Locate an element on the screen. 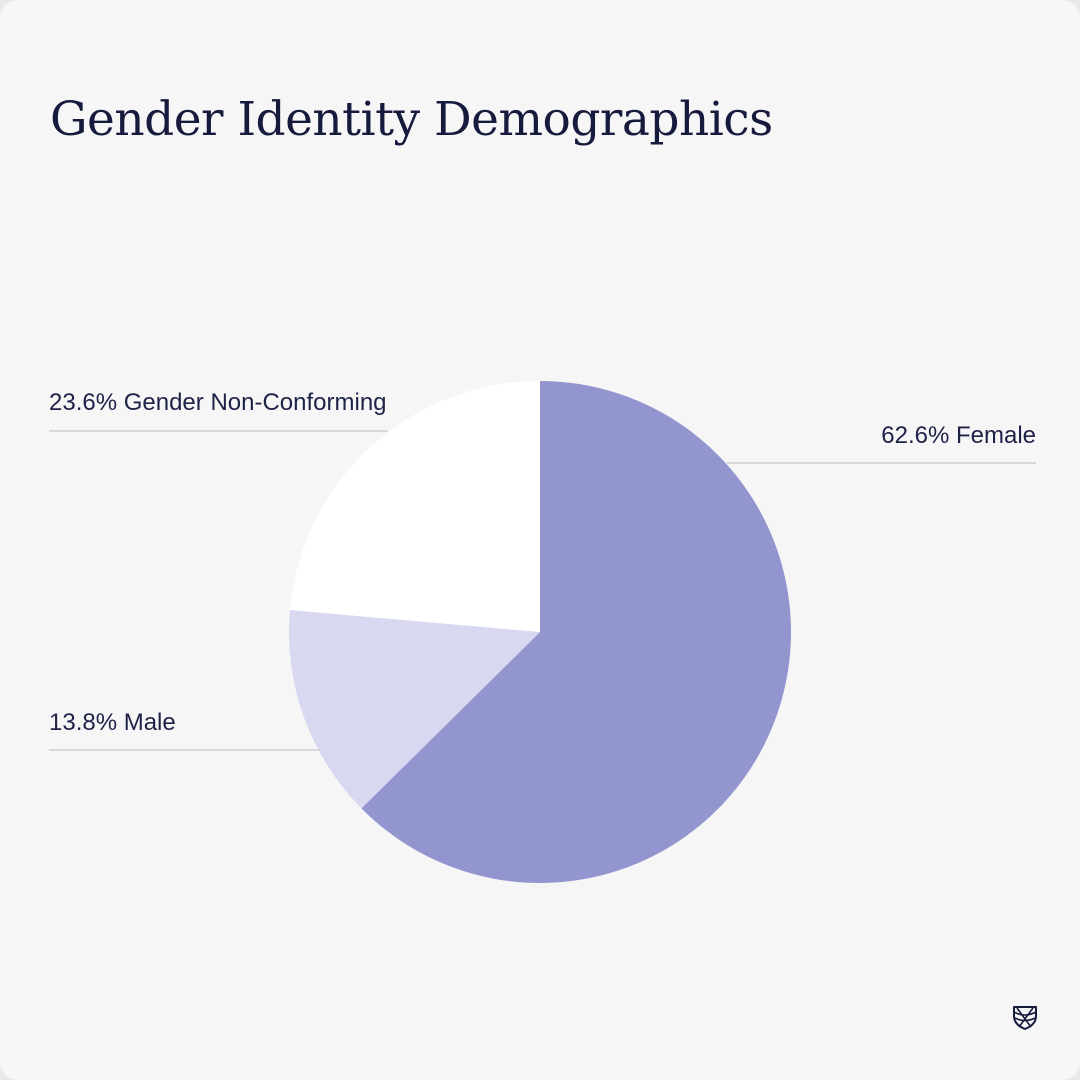 Image resolution: width=1080 pixels, height=1080 pixels. pie-slice-gender-non-conforming is located at coordinates (414, 506).